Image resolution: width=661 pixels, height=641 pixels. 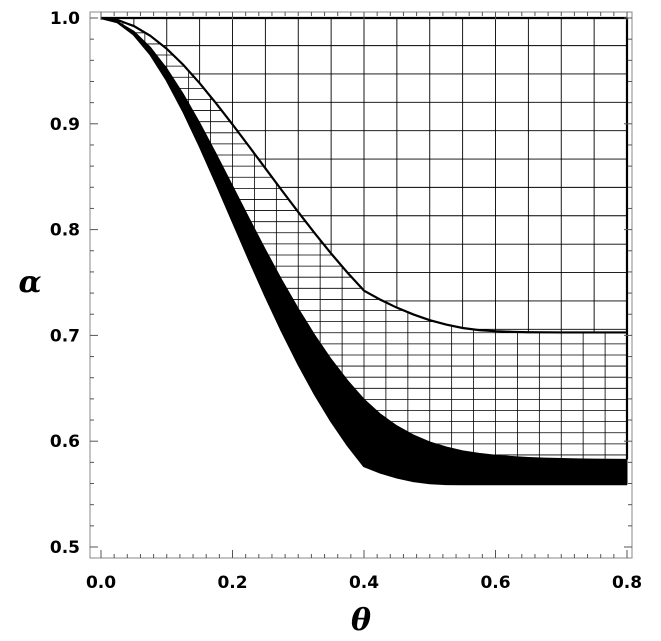 I want to click on y-tick-label: 1.0, so click(x=65, y=19).